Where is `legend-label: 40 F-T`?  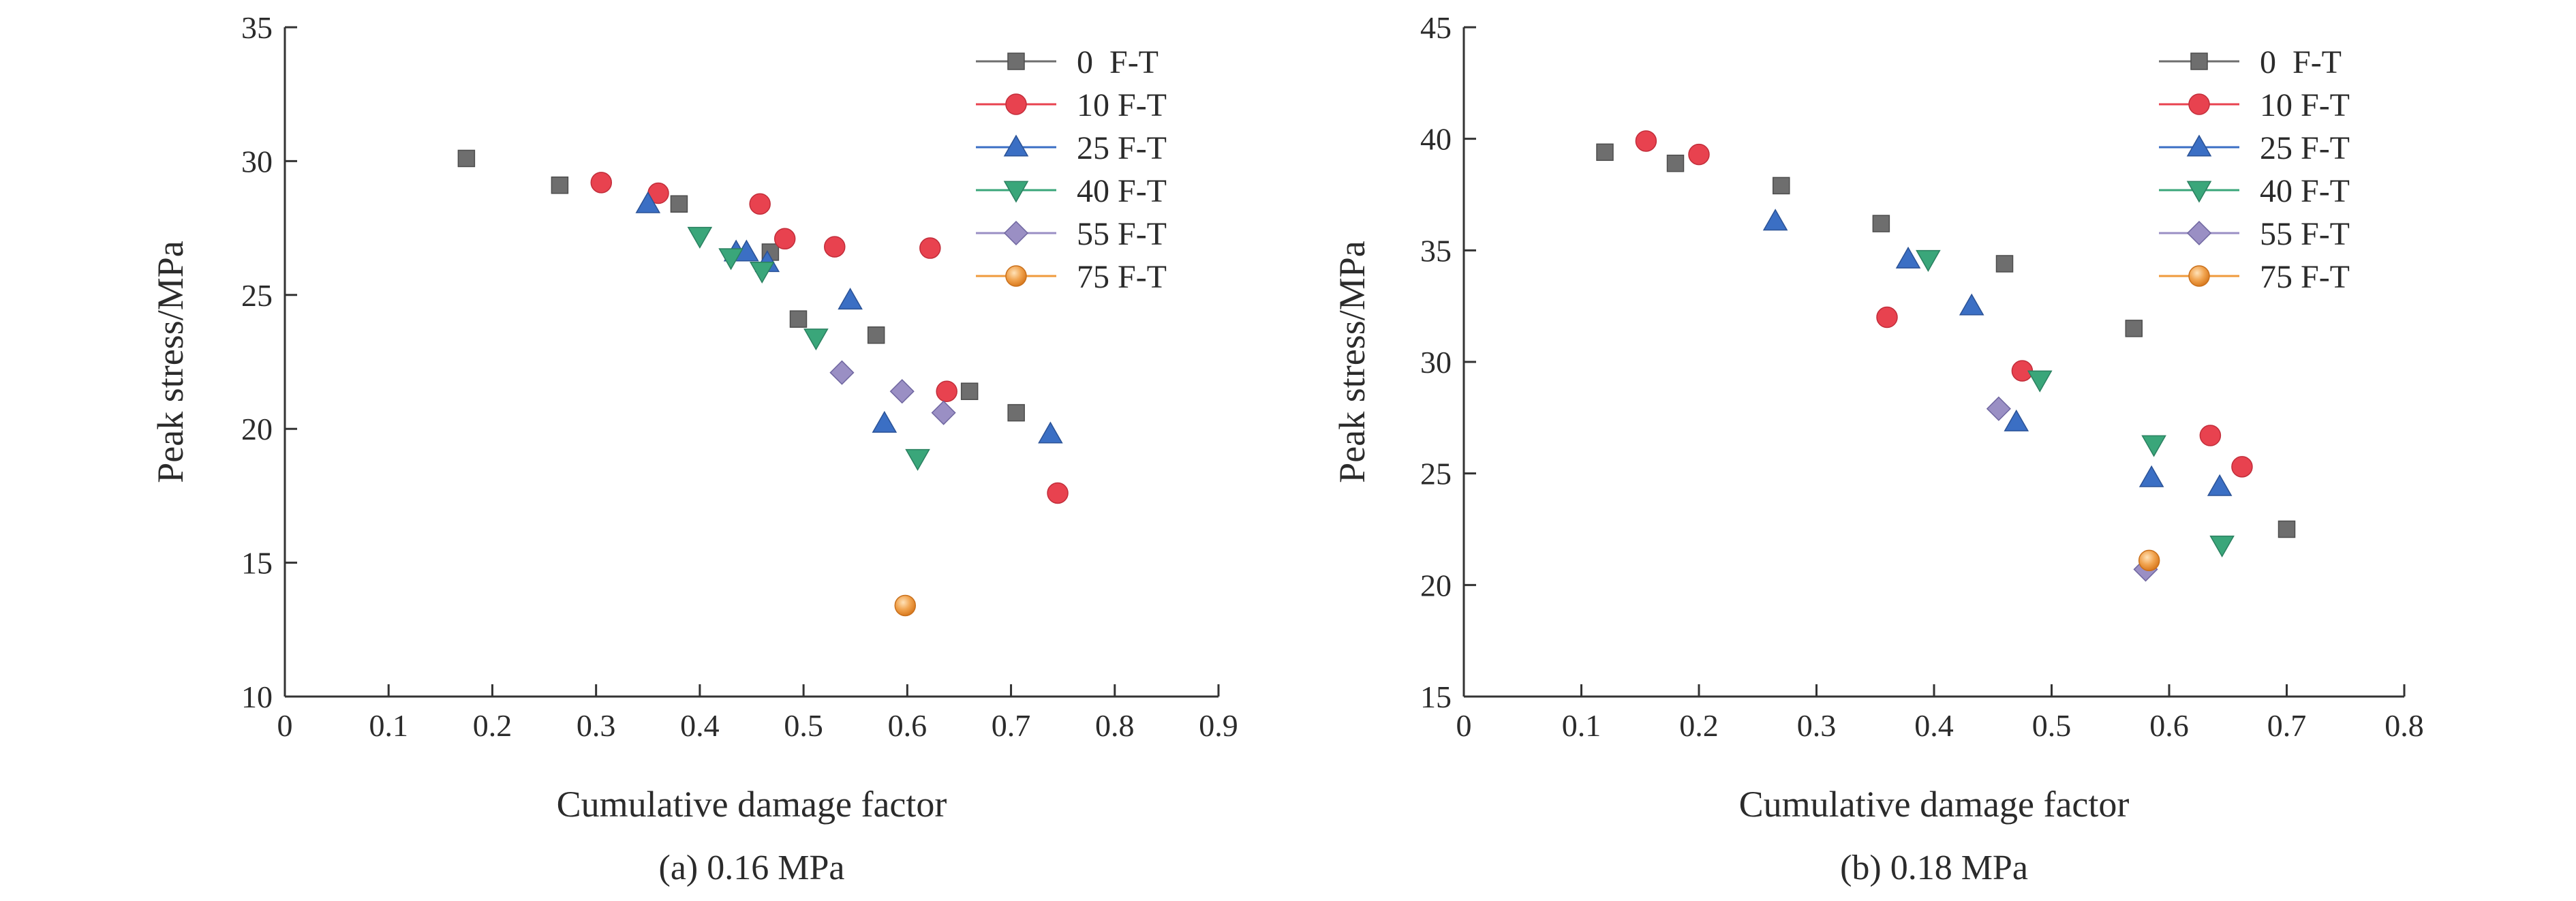 legend-label: 40 F-T is located at coordinates (1122, 191).